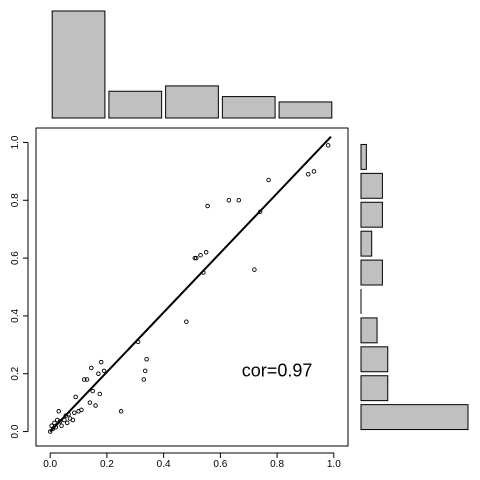 The width and height of the screenshot is (480, 480). Describe the element at coordinates (15, 142) in the screenshot. I see `y-tick-label: 1.0` at that location.